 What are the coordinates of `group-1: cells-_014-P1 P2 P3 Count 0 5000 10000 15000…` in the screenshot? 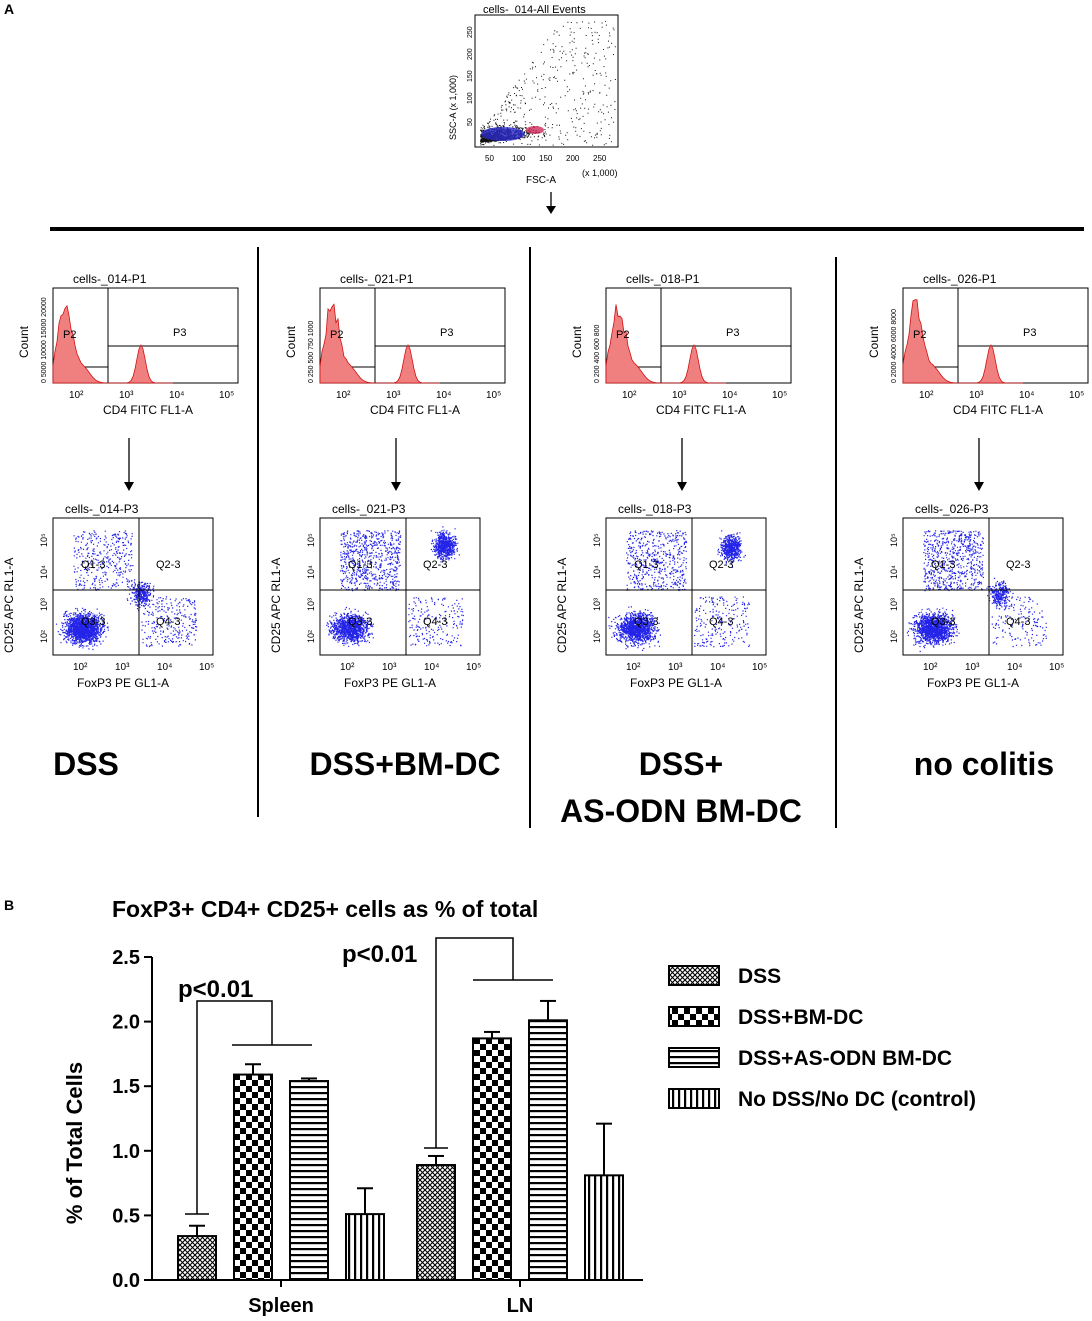 It's located at (120, 527).